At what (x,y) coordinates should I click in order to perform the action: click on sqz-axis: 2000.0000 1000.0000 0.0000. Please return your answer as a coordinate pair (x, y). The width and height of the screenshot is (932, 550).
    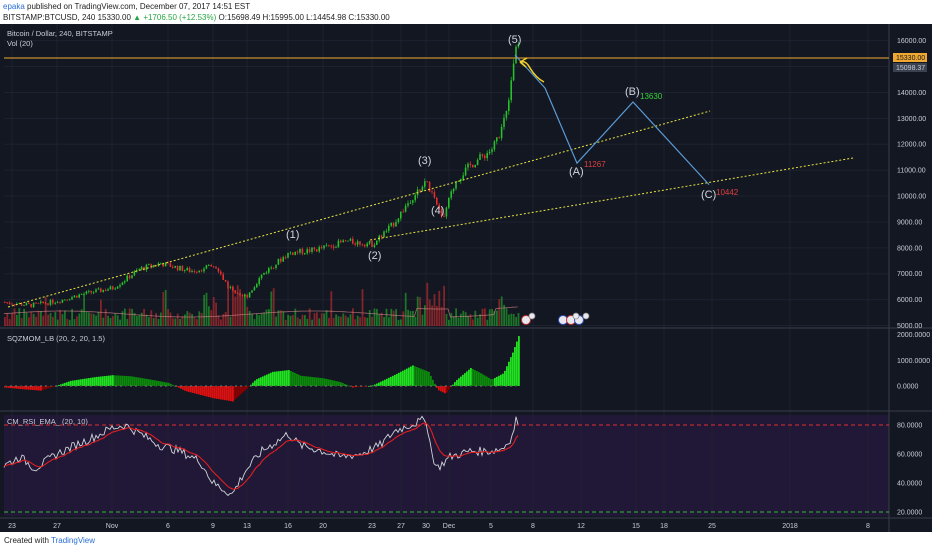
    Looking at the image, I should click on (913, 361).